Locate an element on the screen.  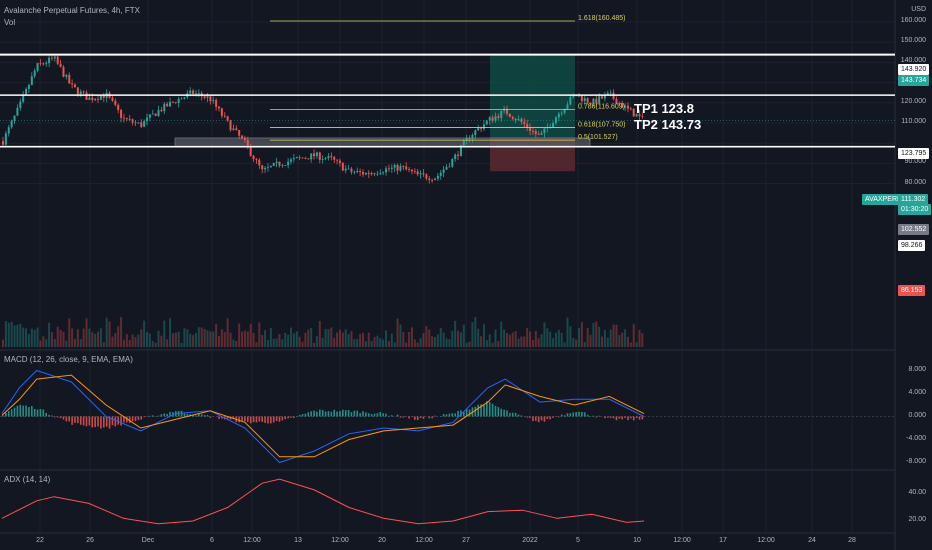
macd-legend: MACD (12, 26, close, 9, EMA, EMA) is located at coordinates (68, 359).